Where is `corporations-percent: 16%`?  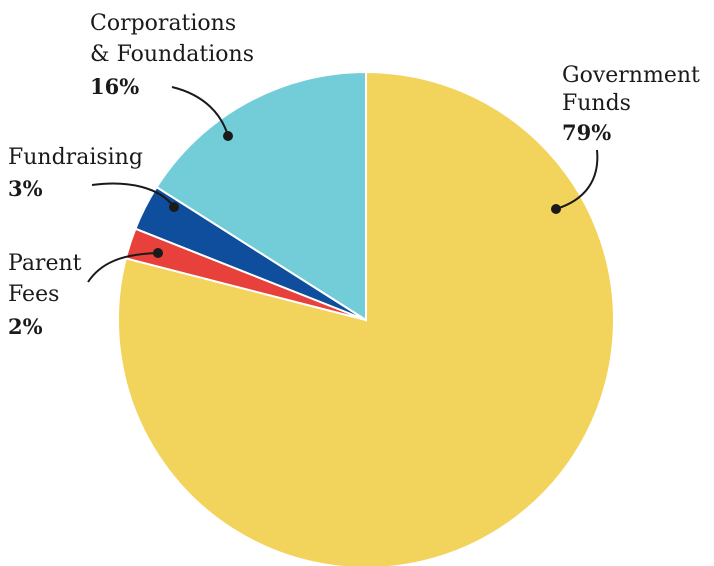
corporations-percent: 16% is located at coordinates (114, 86).